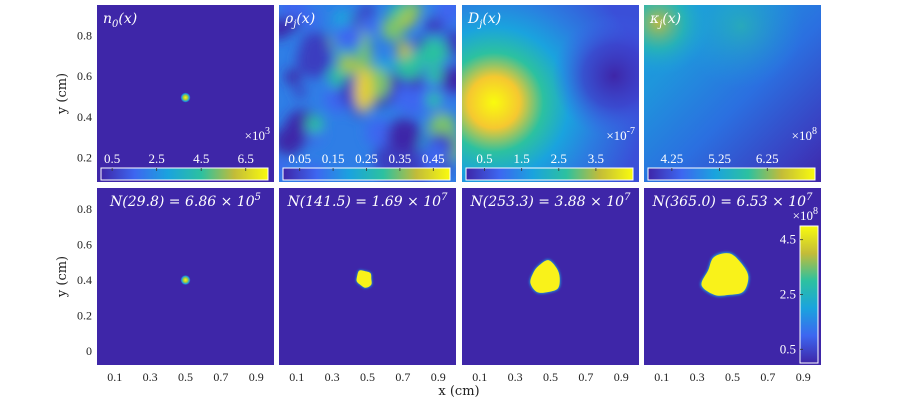  Describe the element at coordinates (814, 131) in the screenshot. I see `colorbar-exponent-power: 8` at that location.